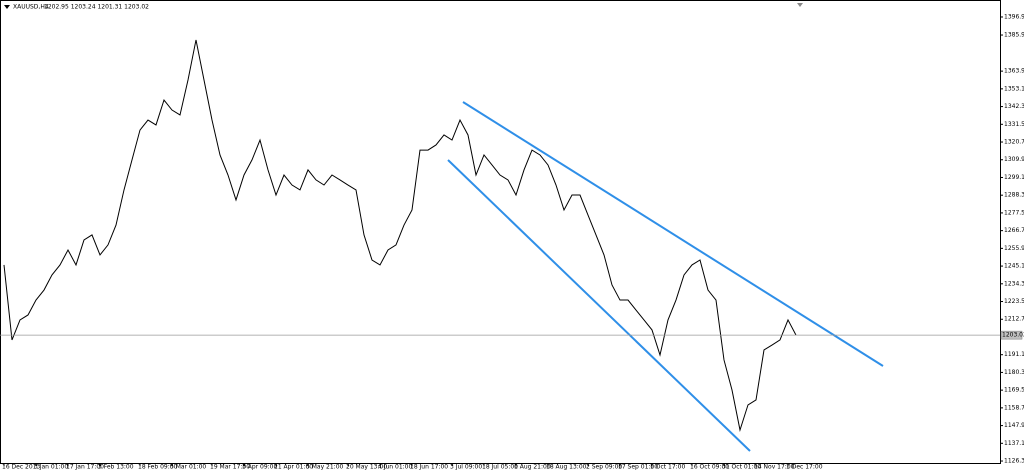 This screenshot has width=1024, height=471. I want to click on shift-marker, so click(800, 5).